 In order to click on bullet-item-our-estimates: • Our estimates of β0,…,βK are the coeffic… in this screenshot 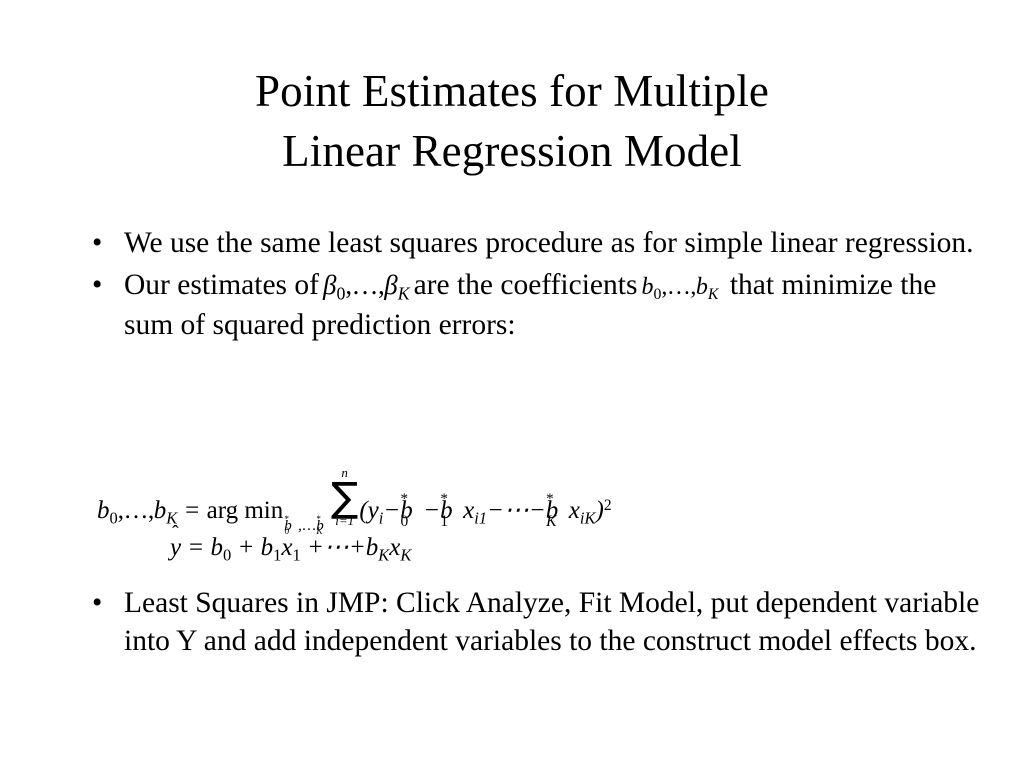, I will do `click(538, 305)`.